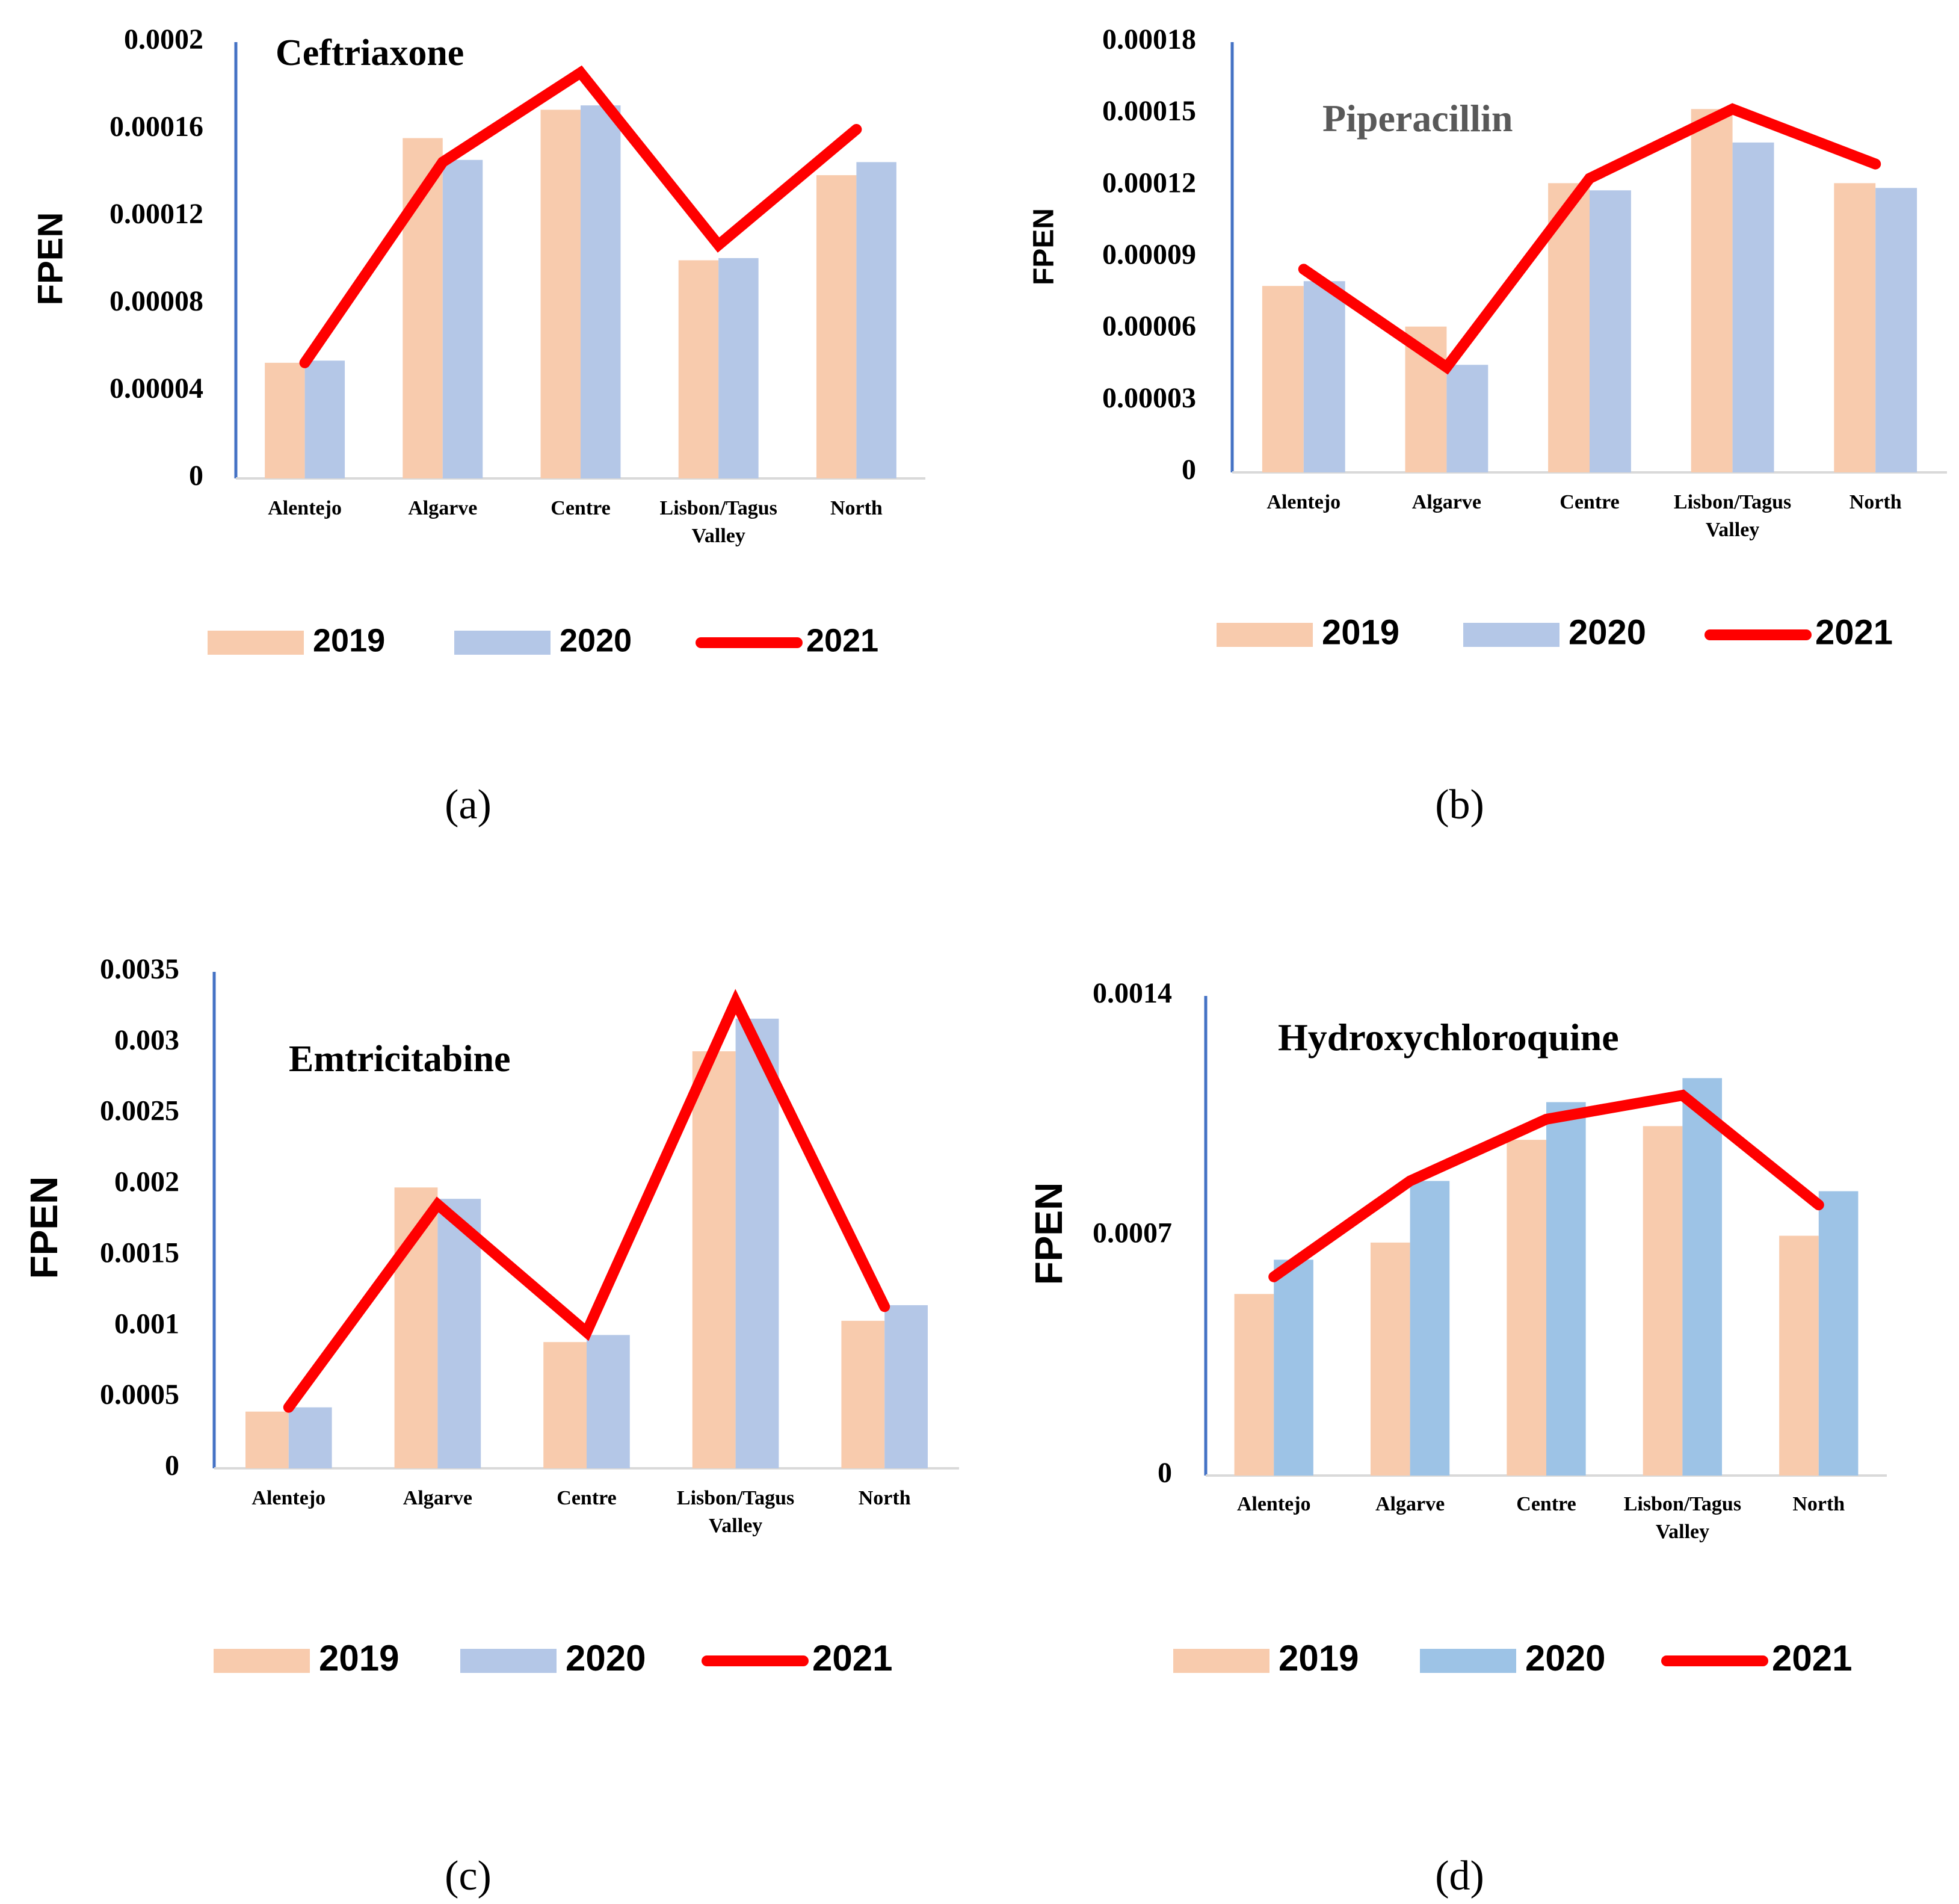 The height and width of the screenshot is (1904, 1959). What do you see at coordinates (1459, 805) in the screenshot?
I see `panel-label: (b)` at bounding box center [1459, 805].